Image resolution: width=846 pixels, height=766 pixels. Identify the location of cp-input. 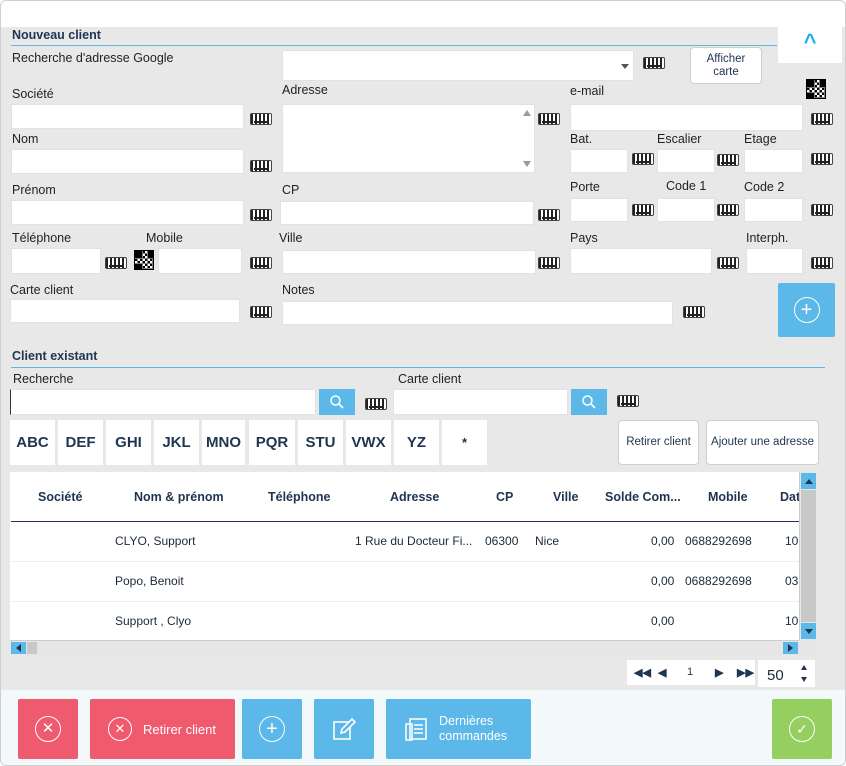
(407, 213).